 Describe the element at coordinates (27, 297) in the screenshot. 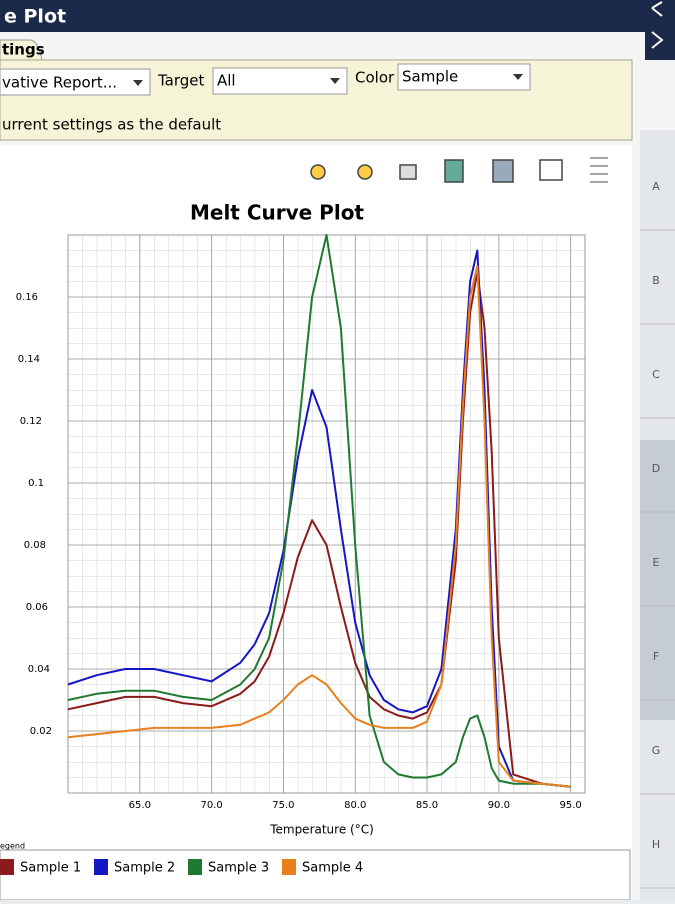

I see `y-tick-label: 0.16` at that location.